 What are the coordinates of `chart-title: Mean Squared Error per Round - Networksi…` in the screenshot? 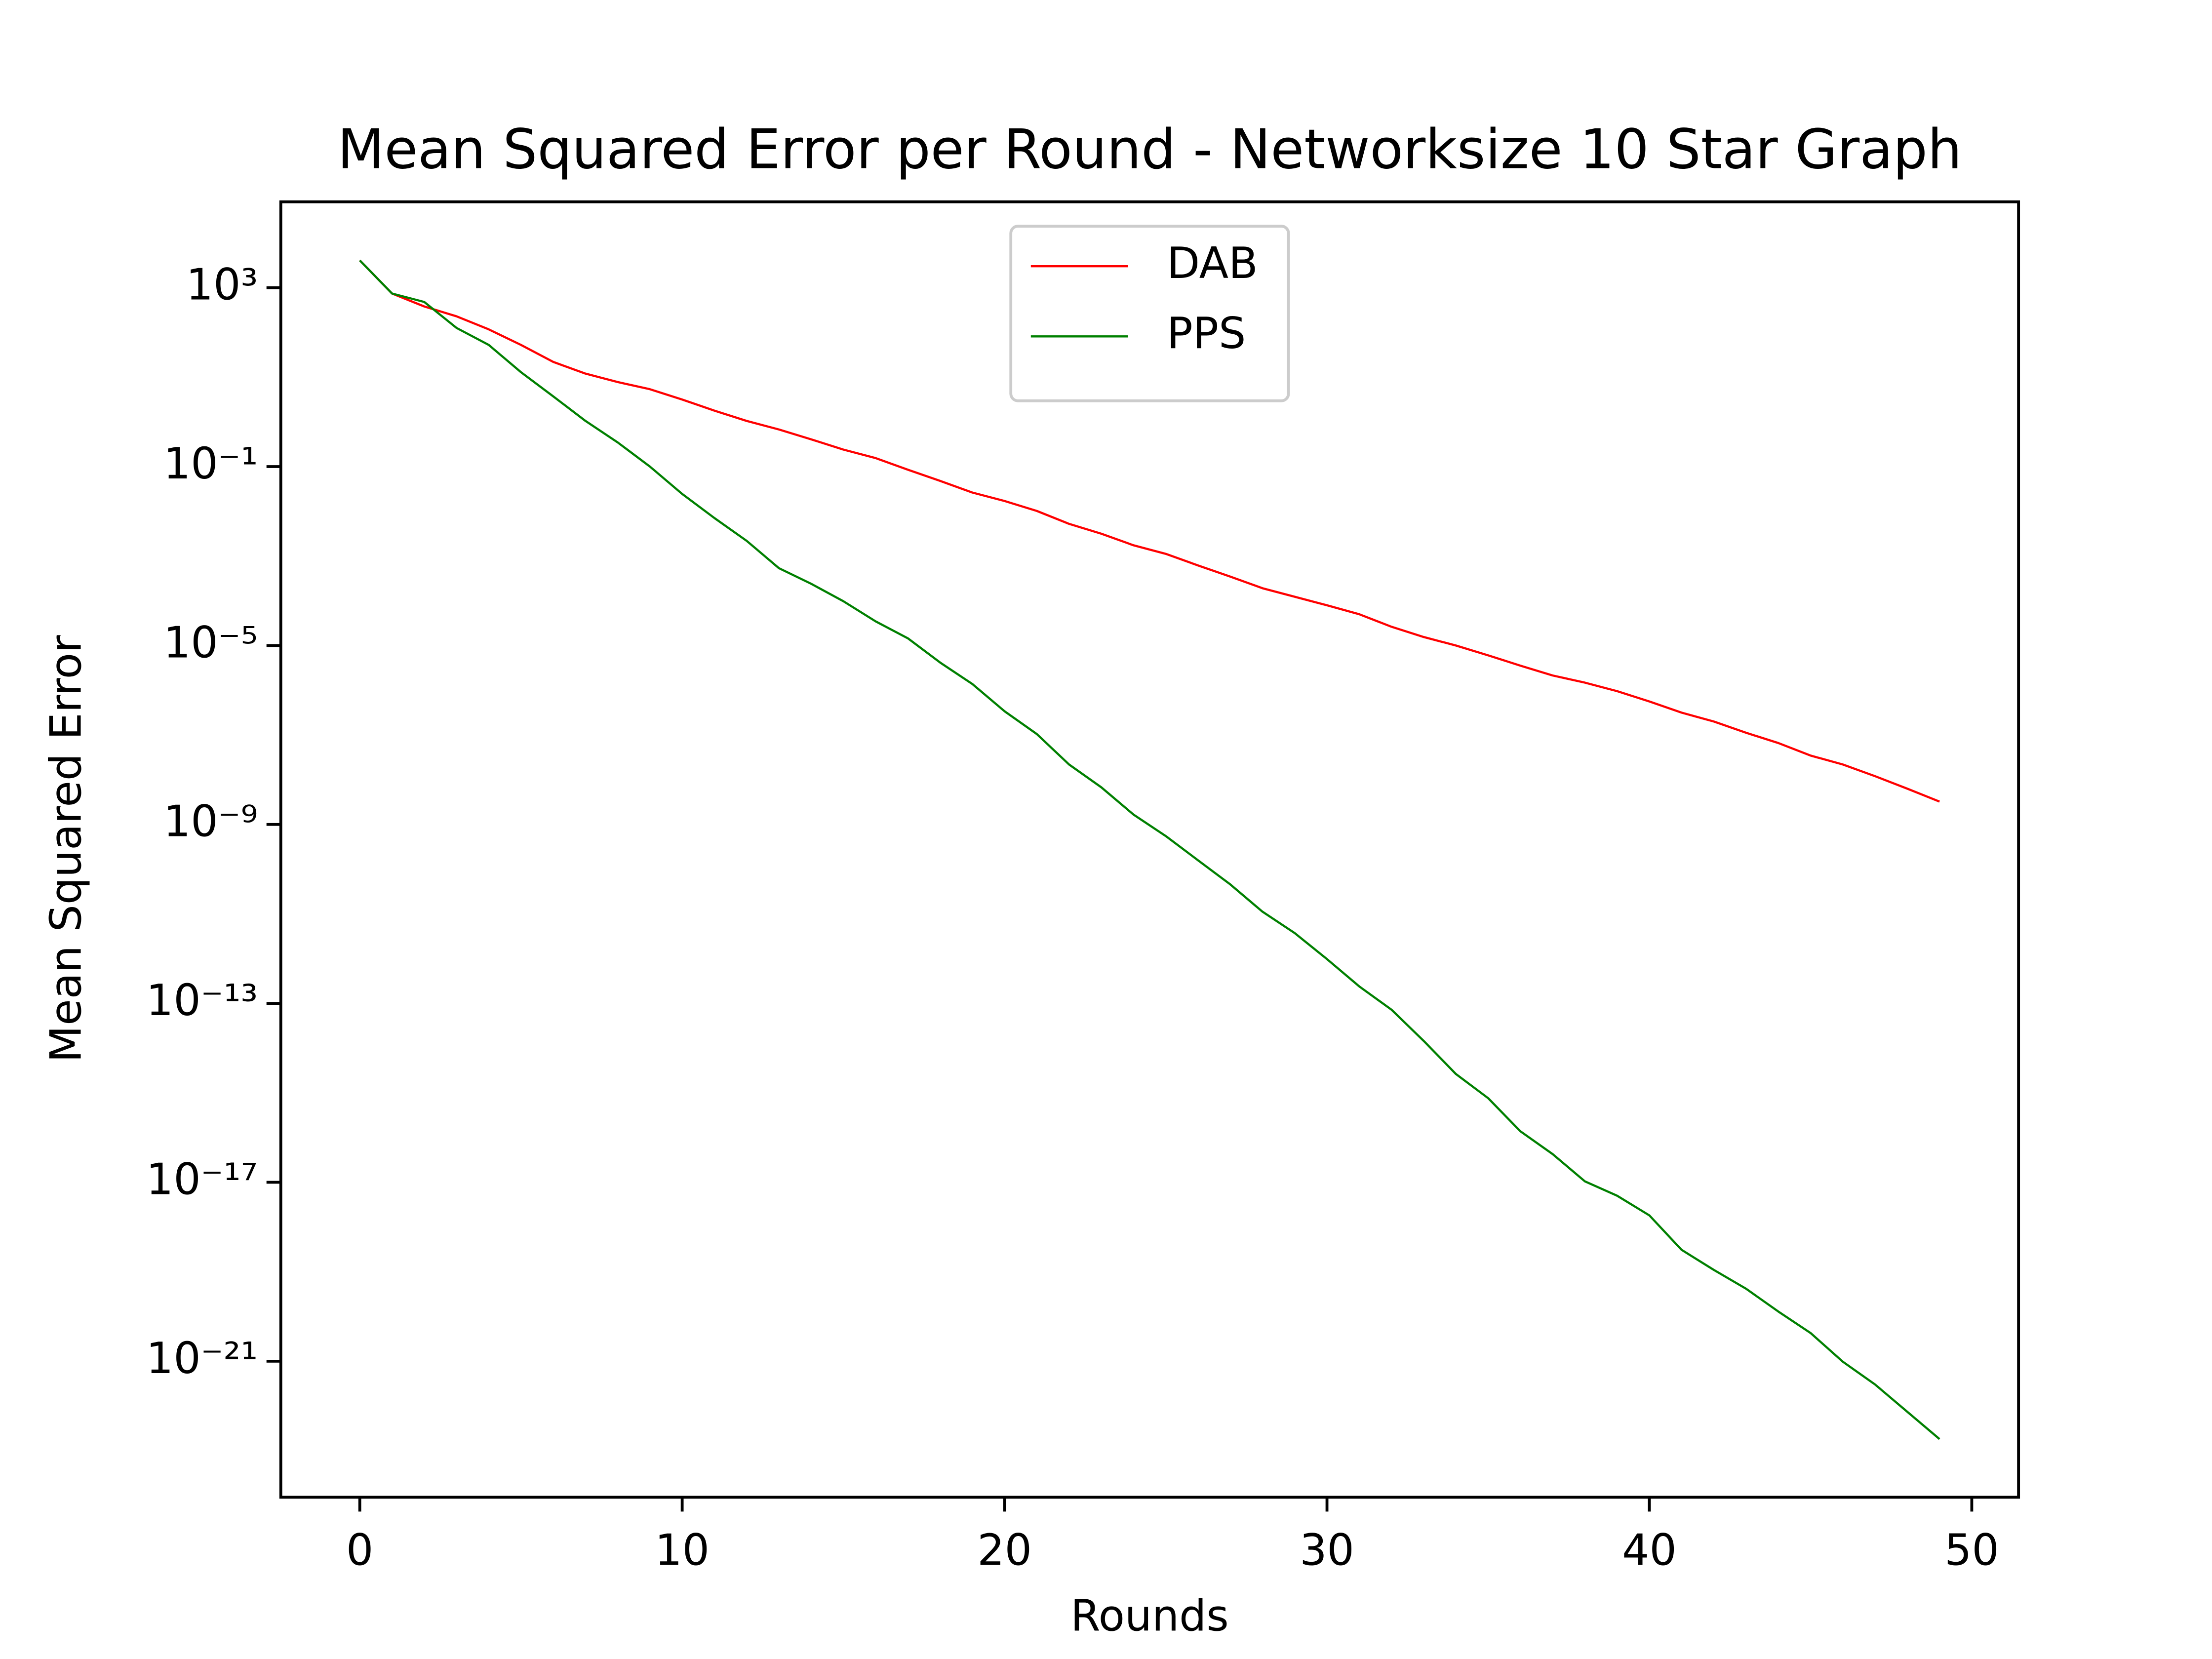 It's located at (1150, 149).